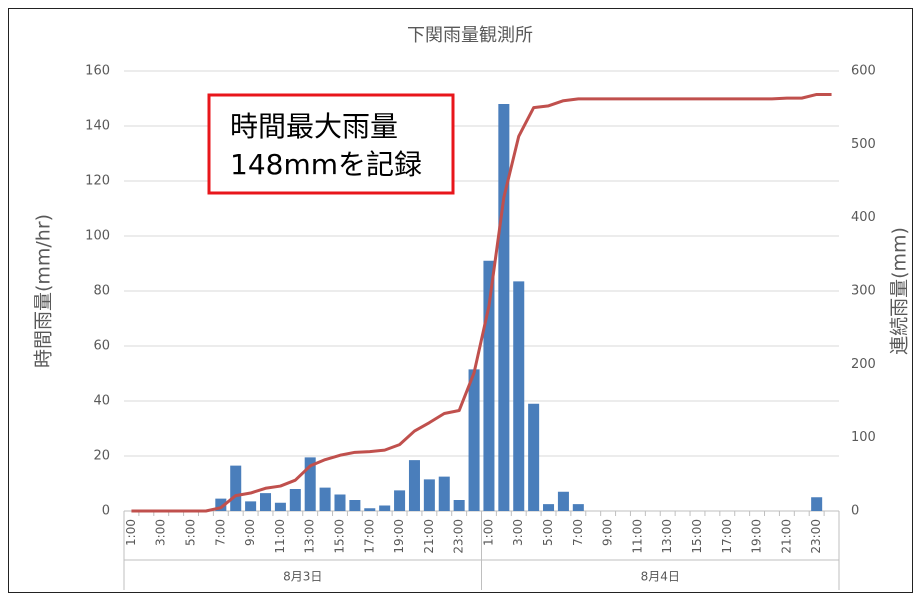 The width and height of the screenshot is (921, 593). I want to click on y2-tick-label: 0, so click(855, 511).